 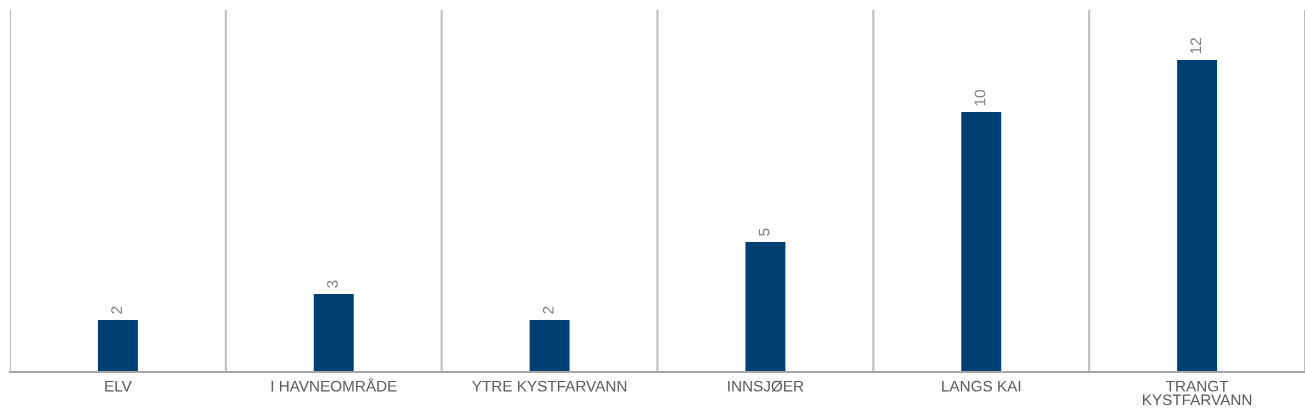 I want to click on data-label: 12, so click(x=1196, y=46).